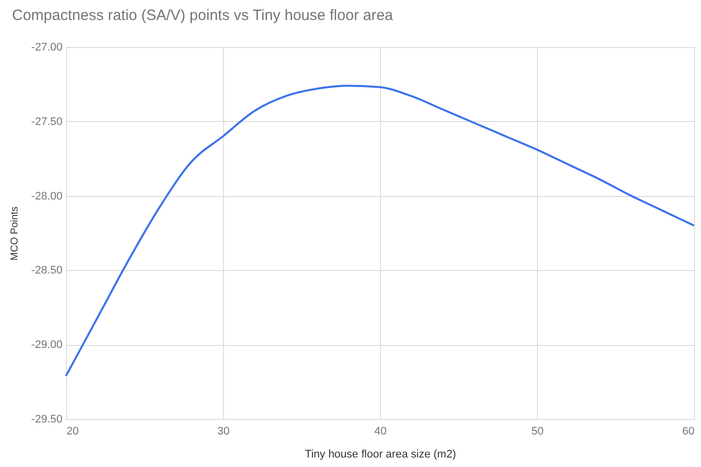 This screenshot has width=701, height=467. Describe the element at coordinates (223, 432) in the screenshot. I see `x-tick-label: 30` at that location.